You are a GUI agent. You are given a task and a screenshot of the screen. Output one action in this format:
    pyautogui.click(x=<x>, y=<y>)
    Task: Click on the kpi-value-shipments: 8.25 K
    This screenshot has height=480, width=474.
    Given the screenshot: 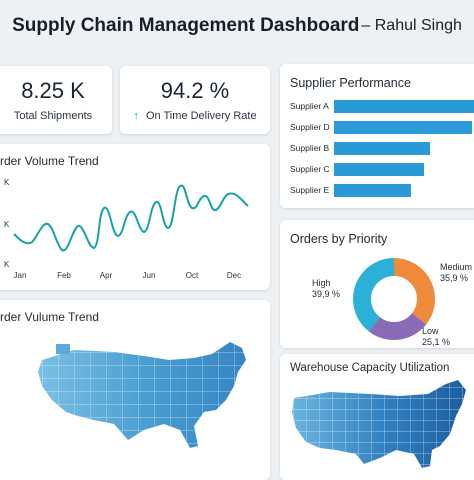 What is the action you would take?
    pyautogui.click(x=53, y=90)
    